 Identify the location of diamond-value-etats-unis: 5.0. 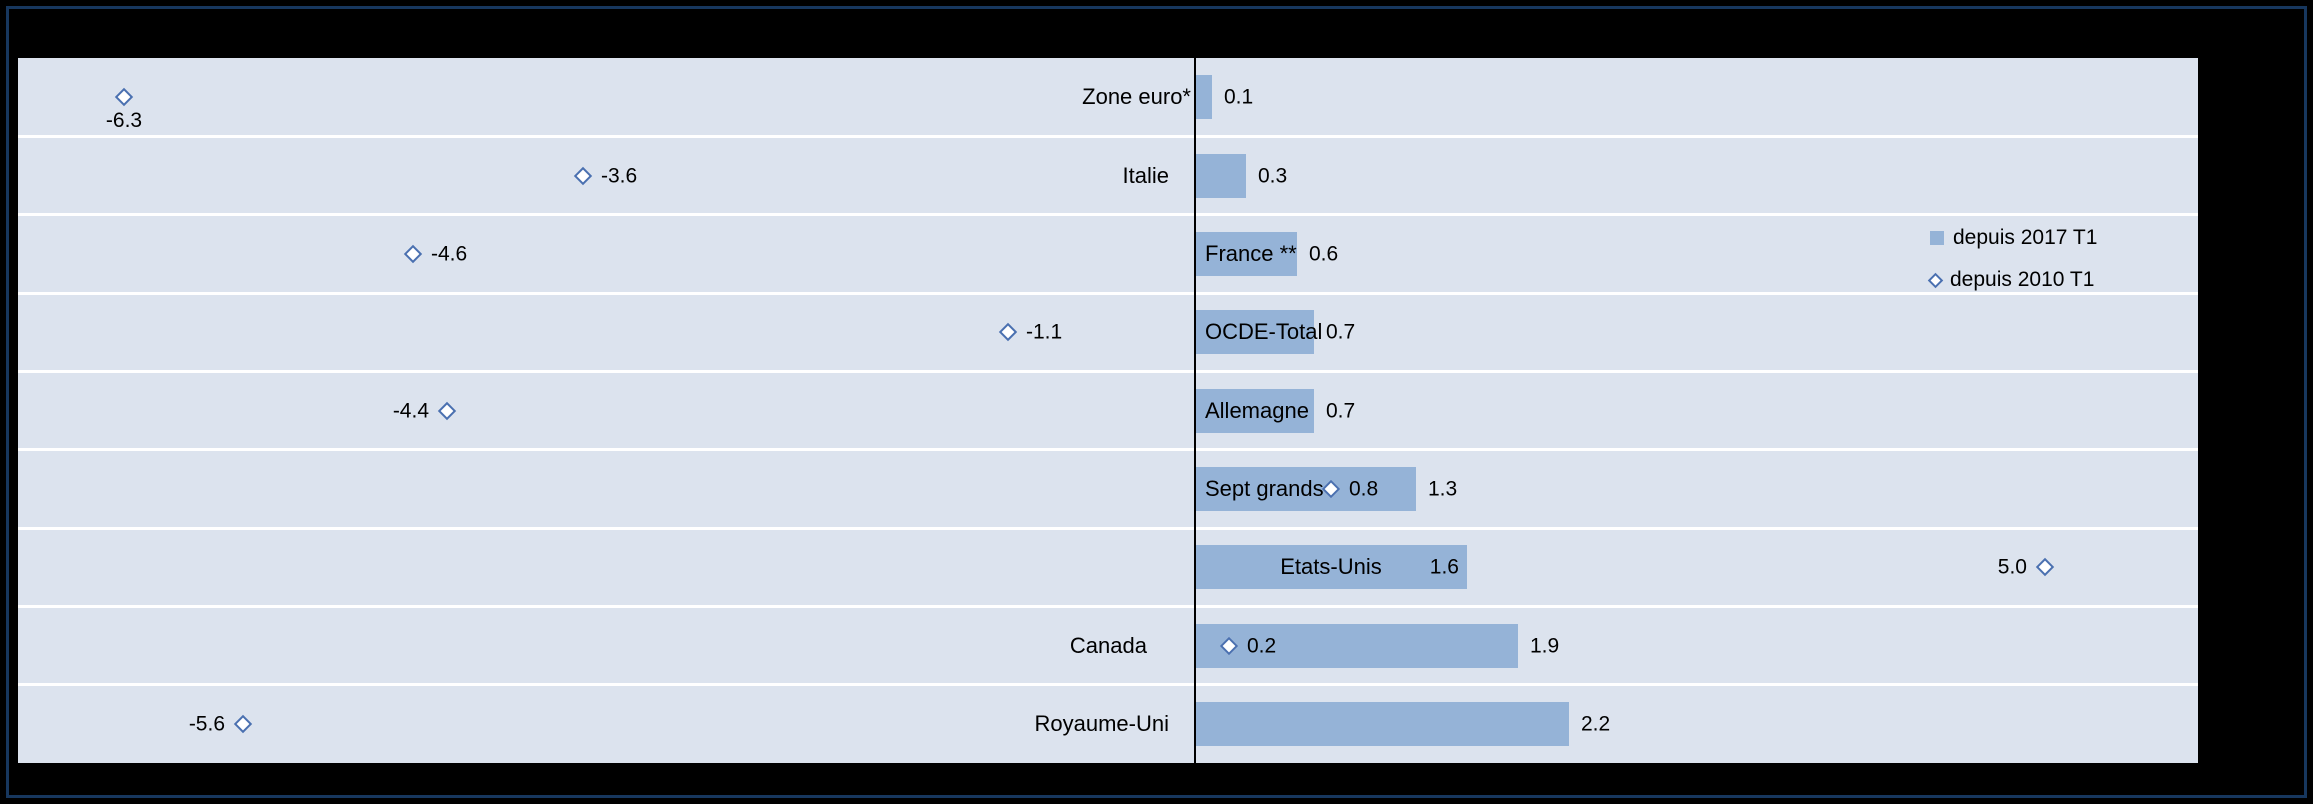
(2012, 567).